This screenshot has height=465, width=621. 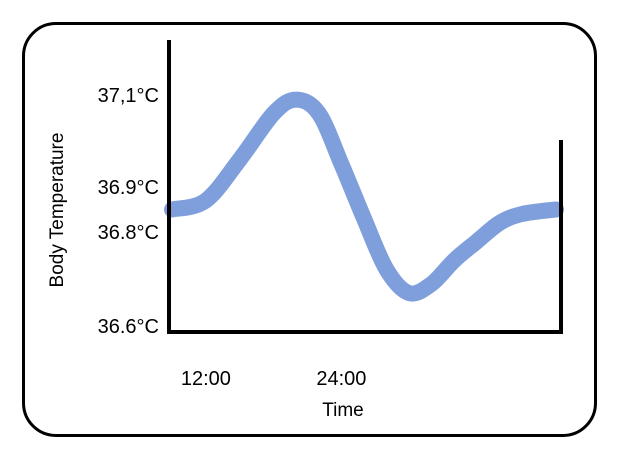 I want to click on y-tick-label: 36.9°C, so click(x=128, y=188).